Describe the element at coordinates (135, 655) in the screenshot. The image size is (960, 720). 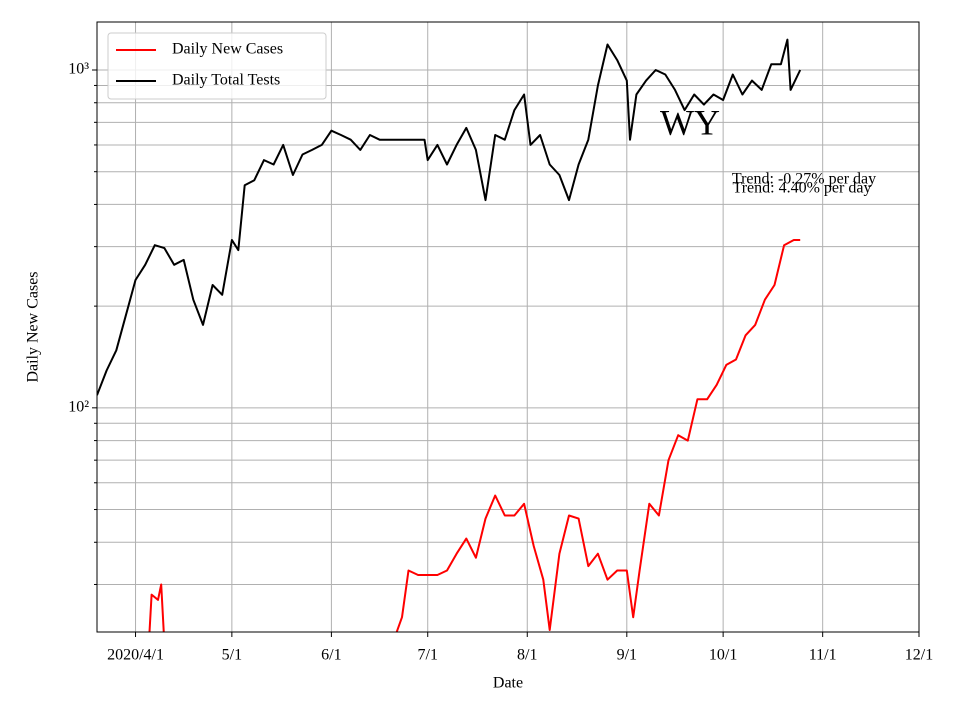
I see `x-tick-label: 2020/4/1` at that location.